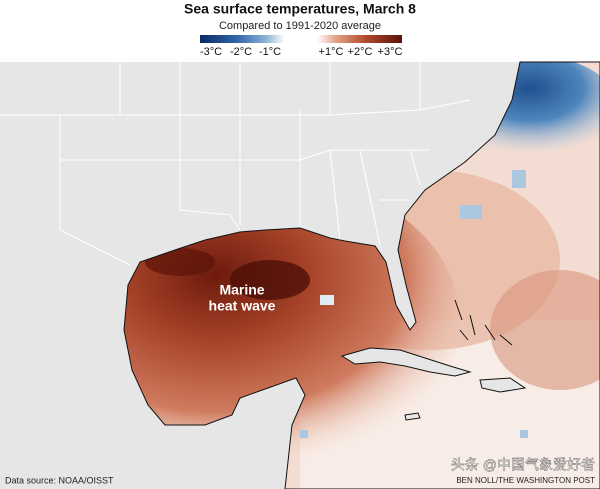  What do you see at coordinates (301, 52) in the screenshot?
I see `legend-labels: -3°C -2°C -1°C +1°C +2°C +3°C` at bounding box center [301, 52].